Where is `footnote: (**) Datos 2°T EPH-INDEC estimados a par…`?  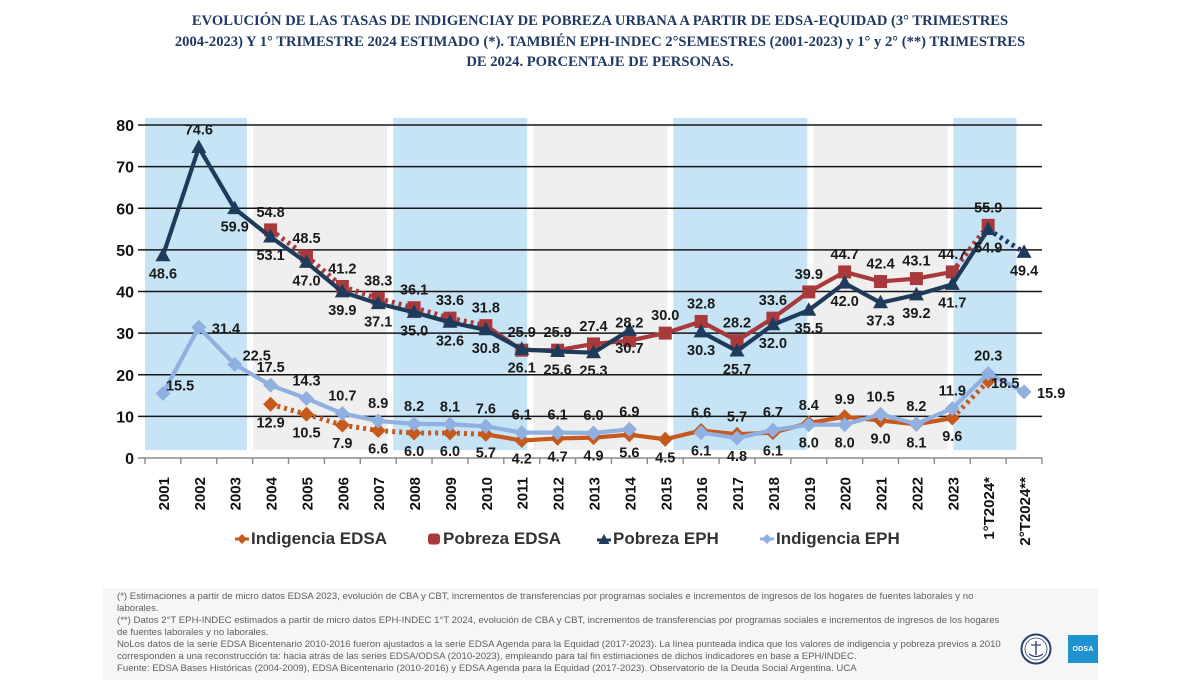
footnote: (**) Datos 2°T EPH-INDEC estimados a par… is located at coordinates (563, 627).